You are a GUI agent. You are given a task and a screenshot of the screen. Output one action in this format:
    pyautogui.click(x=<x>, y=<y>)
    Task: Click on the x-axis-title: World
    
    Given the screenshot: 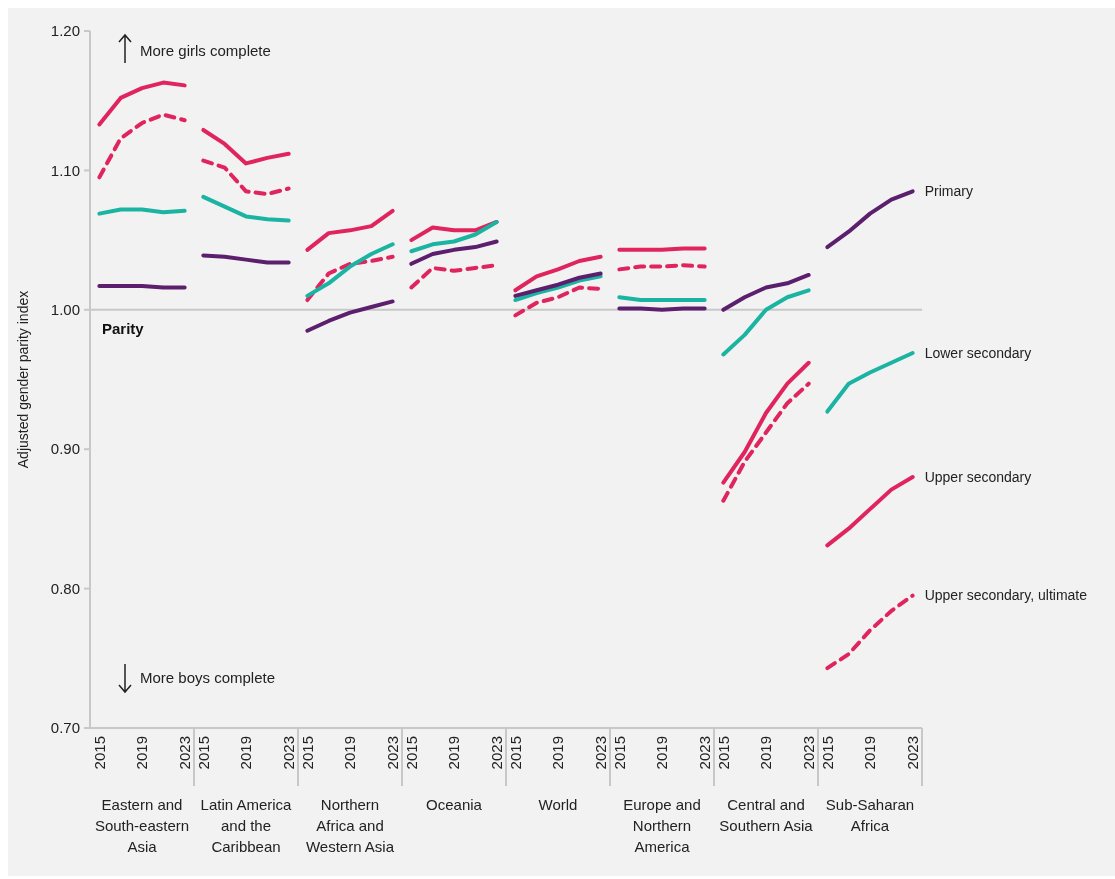 What is the action you would take?
    pyautogui.click(x=558, y=804)
    